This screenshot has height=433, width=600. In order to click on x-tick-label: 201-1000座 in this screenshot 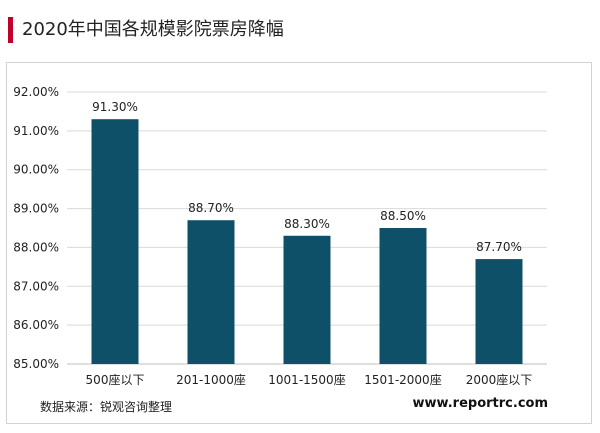, I will do `click(211, 379)`.